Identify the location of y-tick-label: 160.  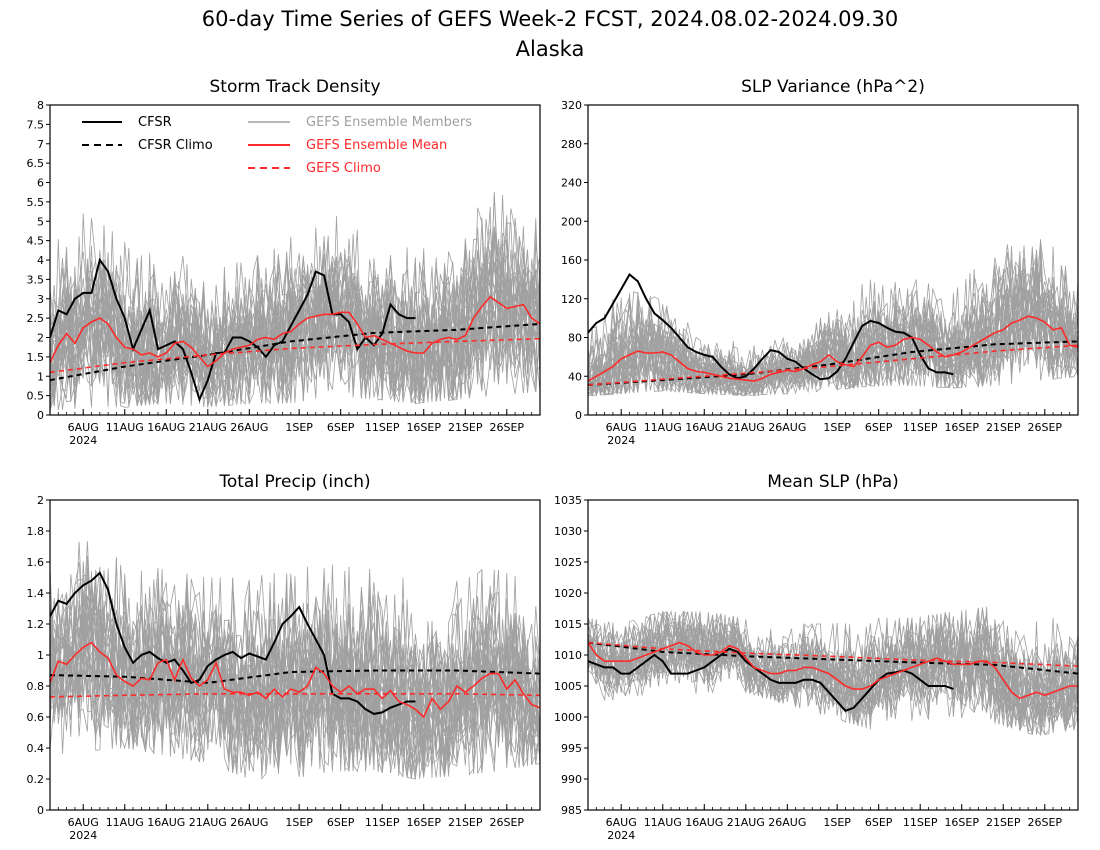
(571, 260).